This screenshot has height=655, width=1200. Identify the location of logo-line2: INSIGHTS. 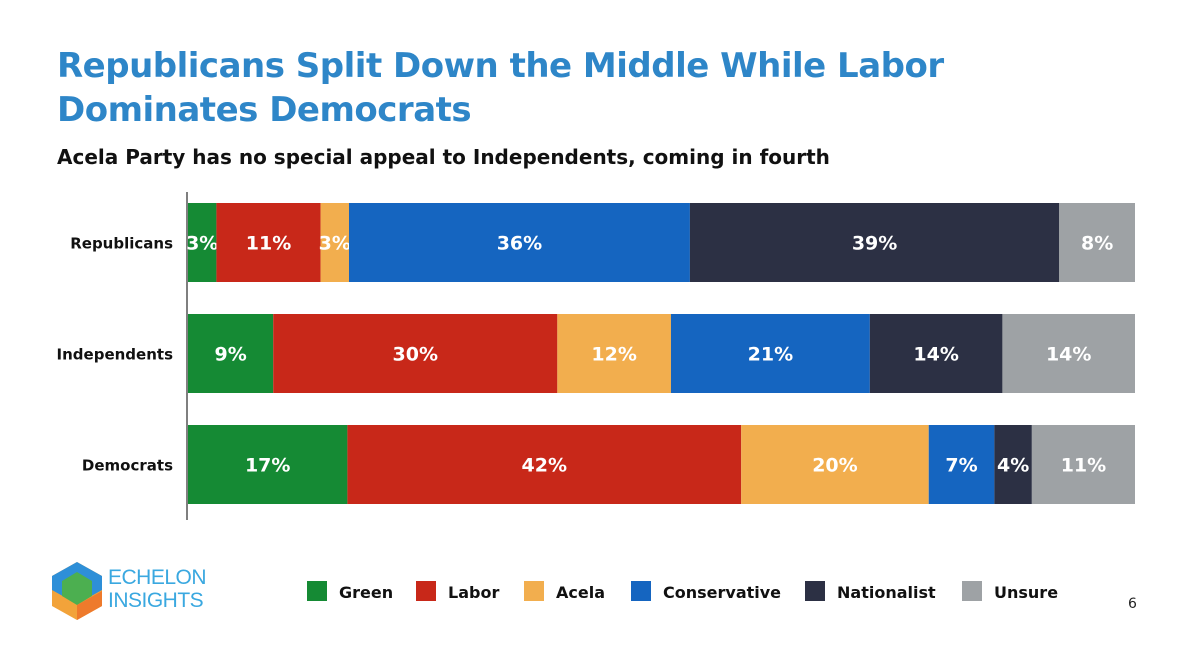
(156, 600).